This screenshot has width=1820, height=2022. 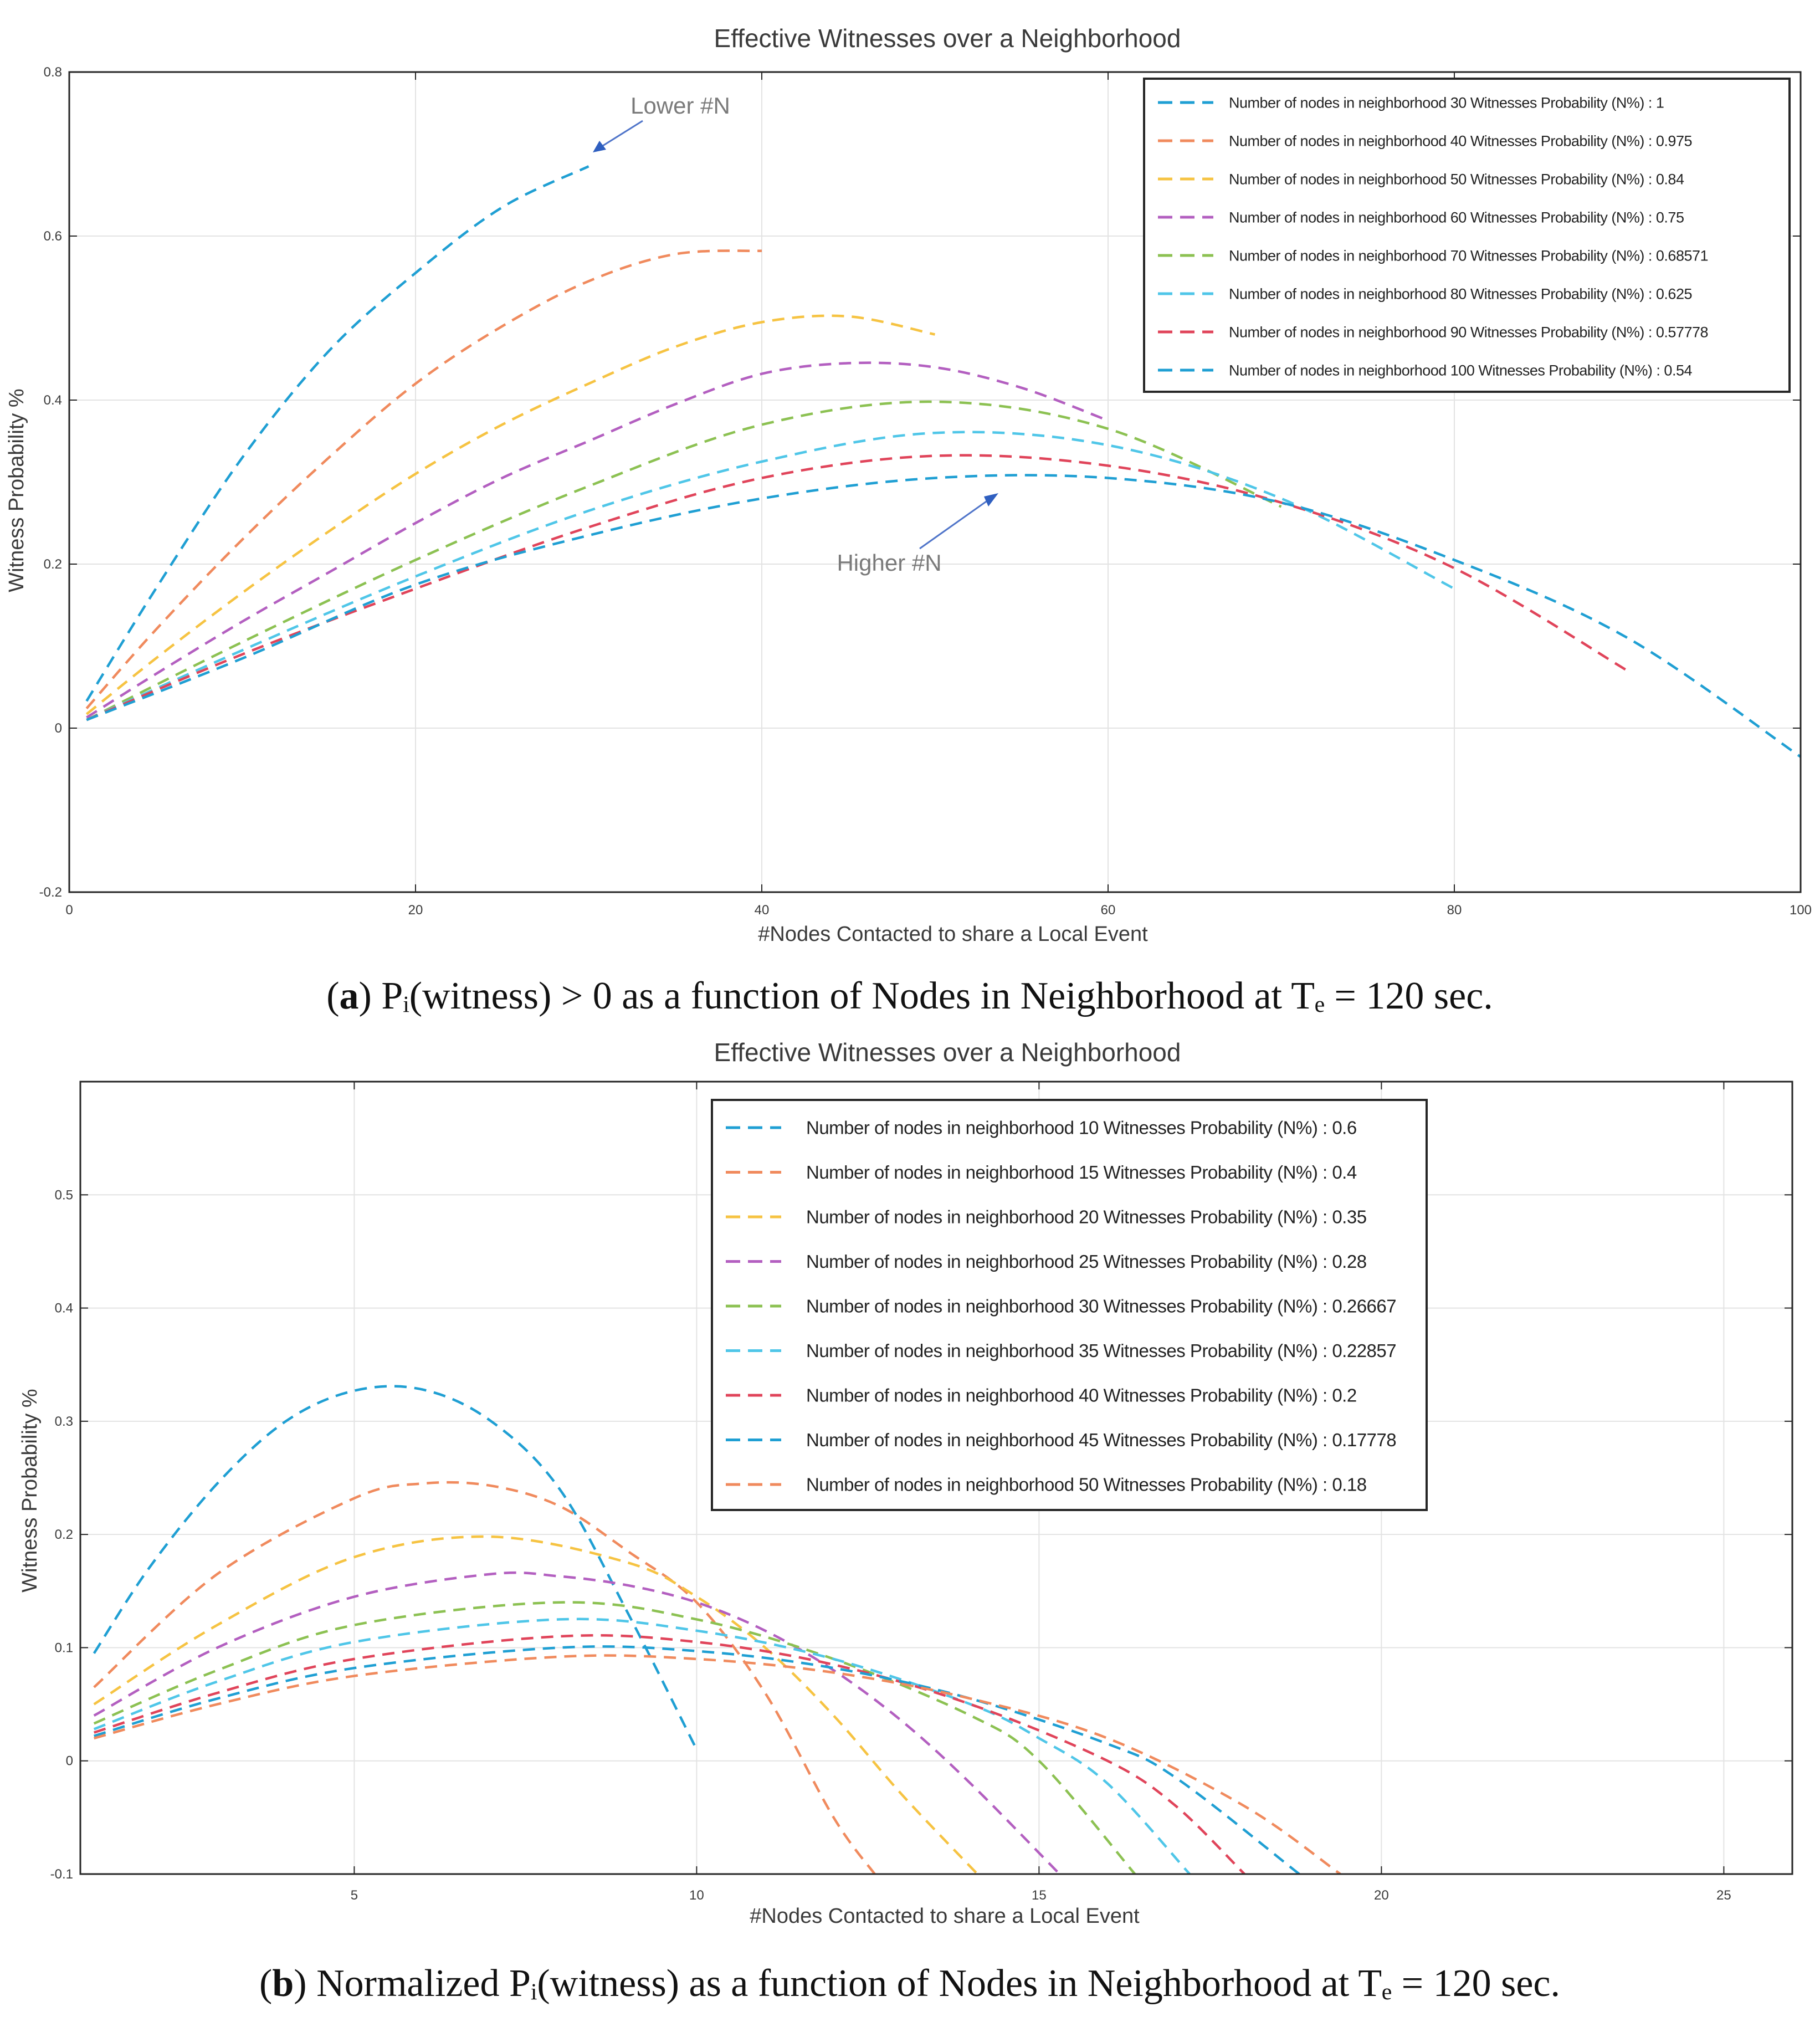 I want to click on chart-b-y-tick-label: 0.5, so click(x=64, y=1194).